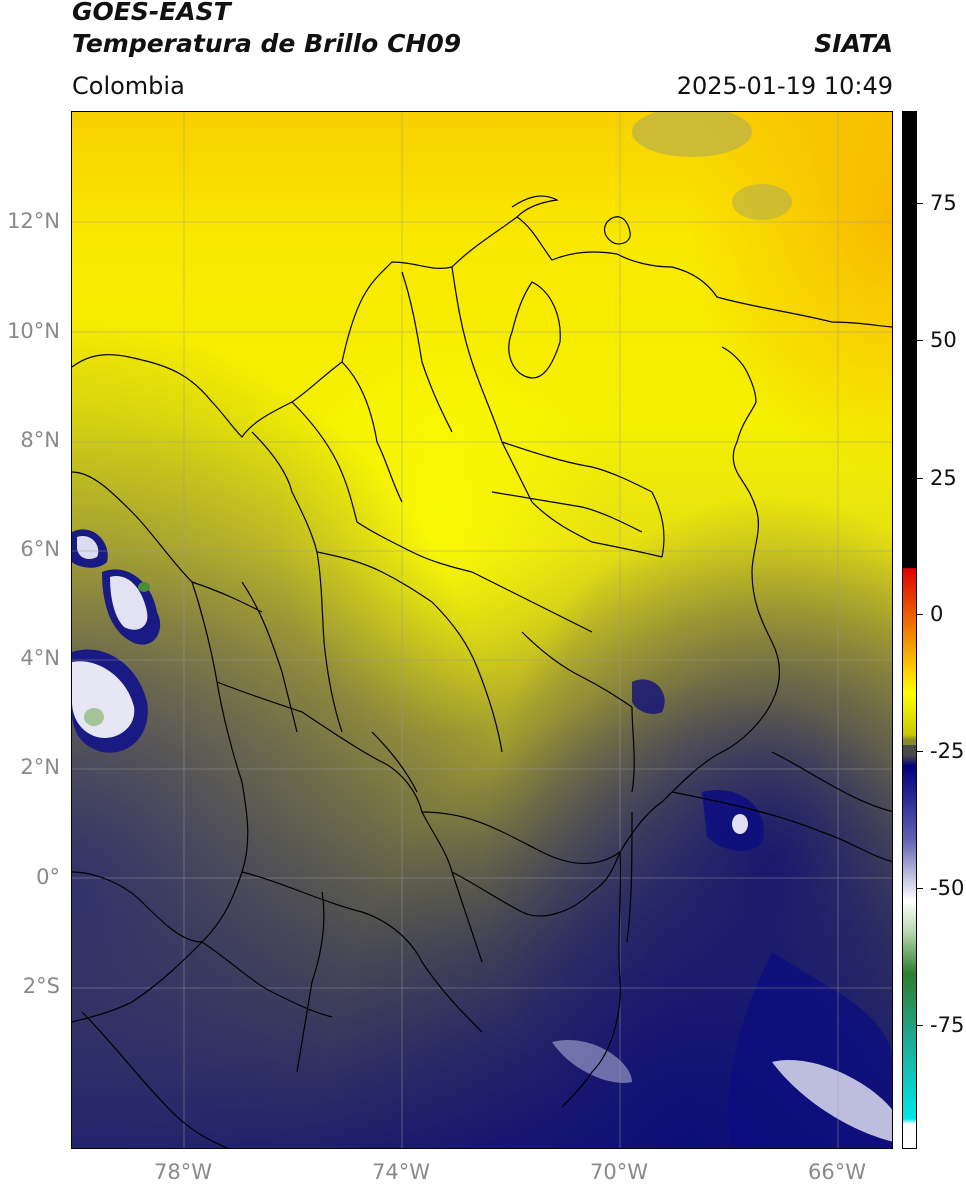  I want to click on colorbar-tick-label: -25, so click(947, 751).